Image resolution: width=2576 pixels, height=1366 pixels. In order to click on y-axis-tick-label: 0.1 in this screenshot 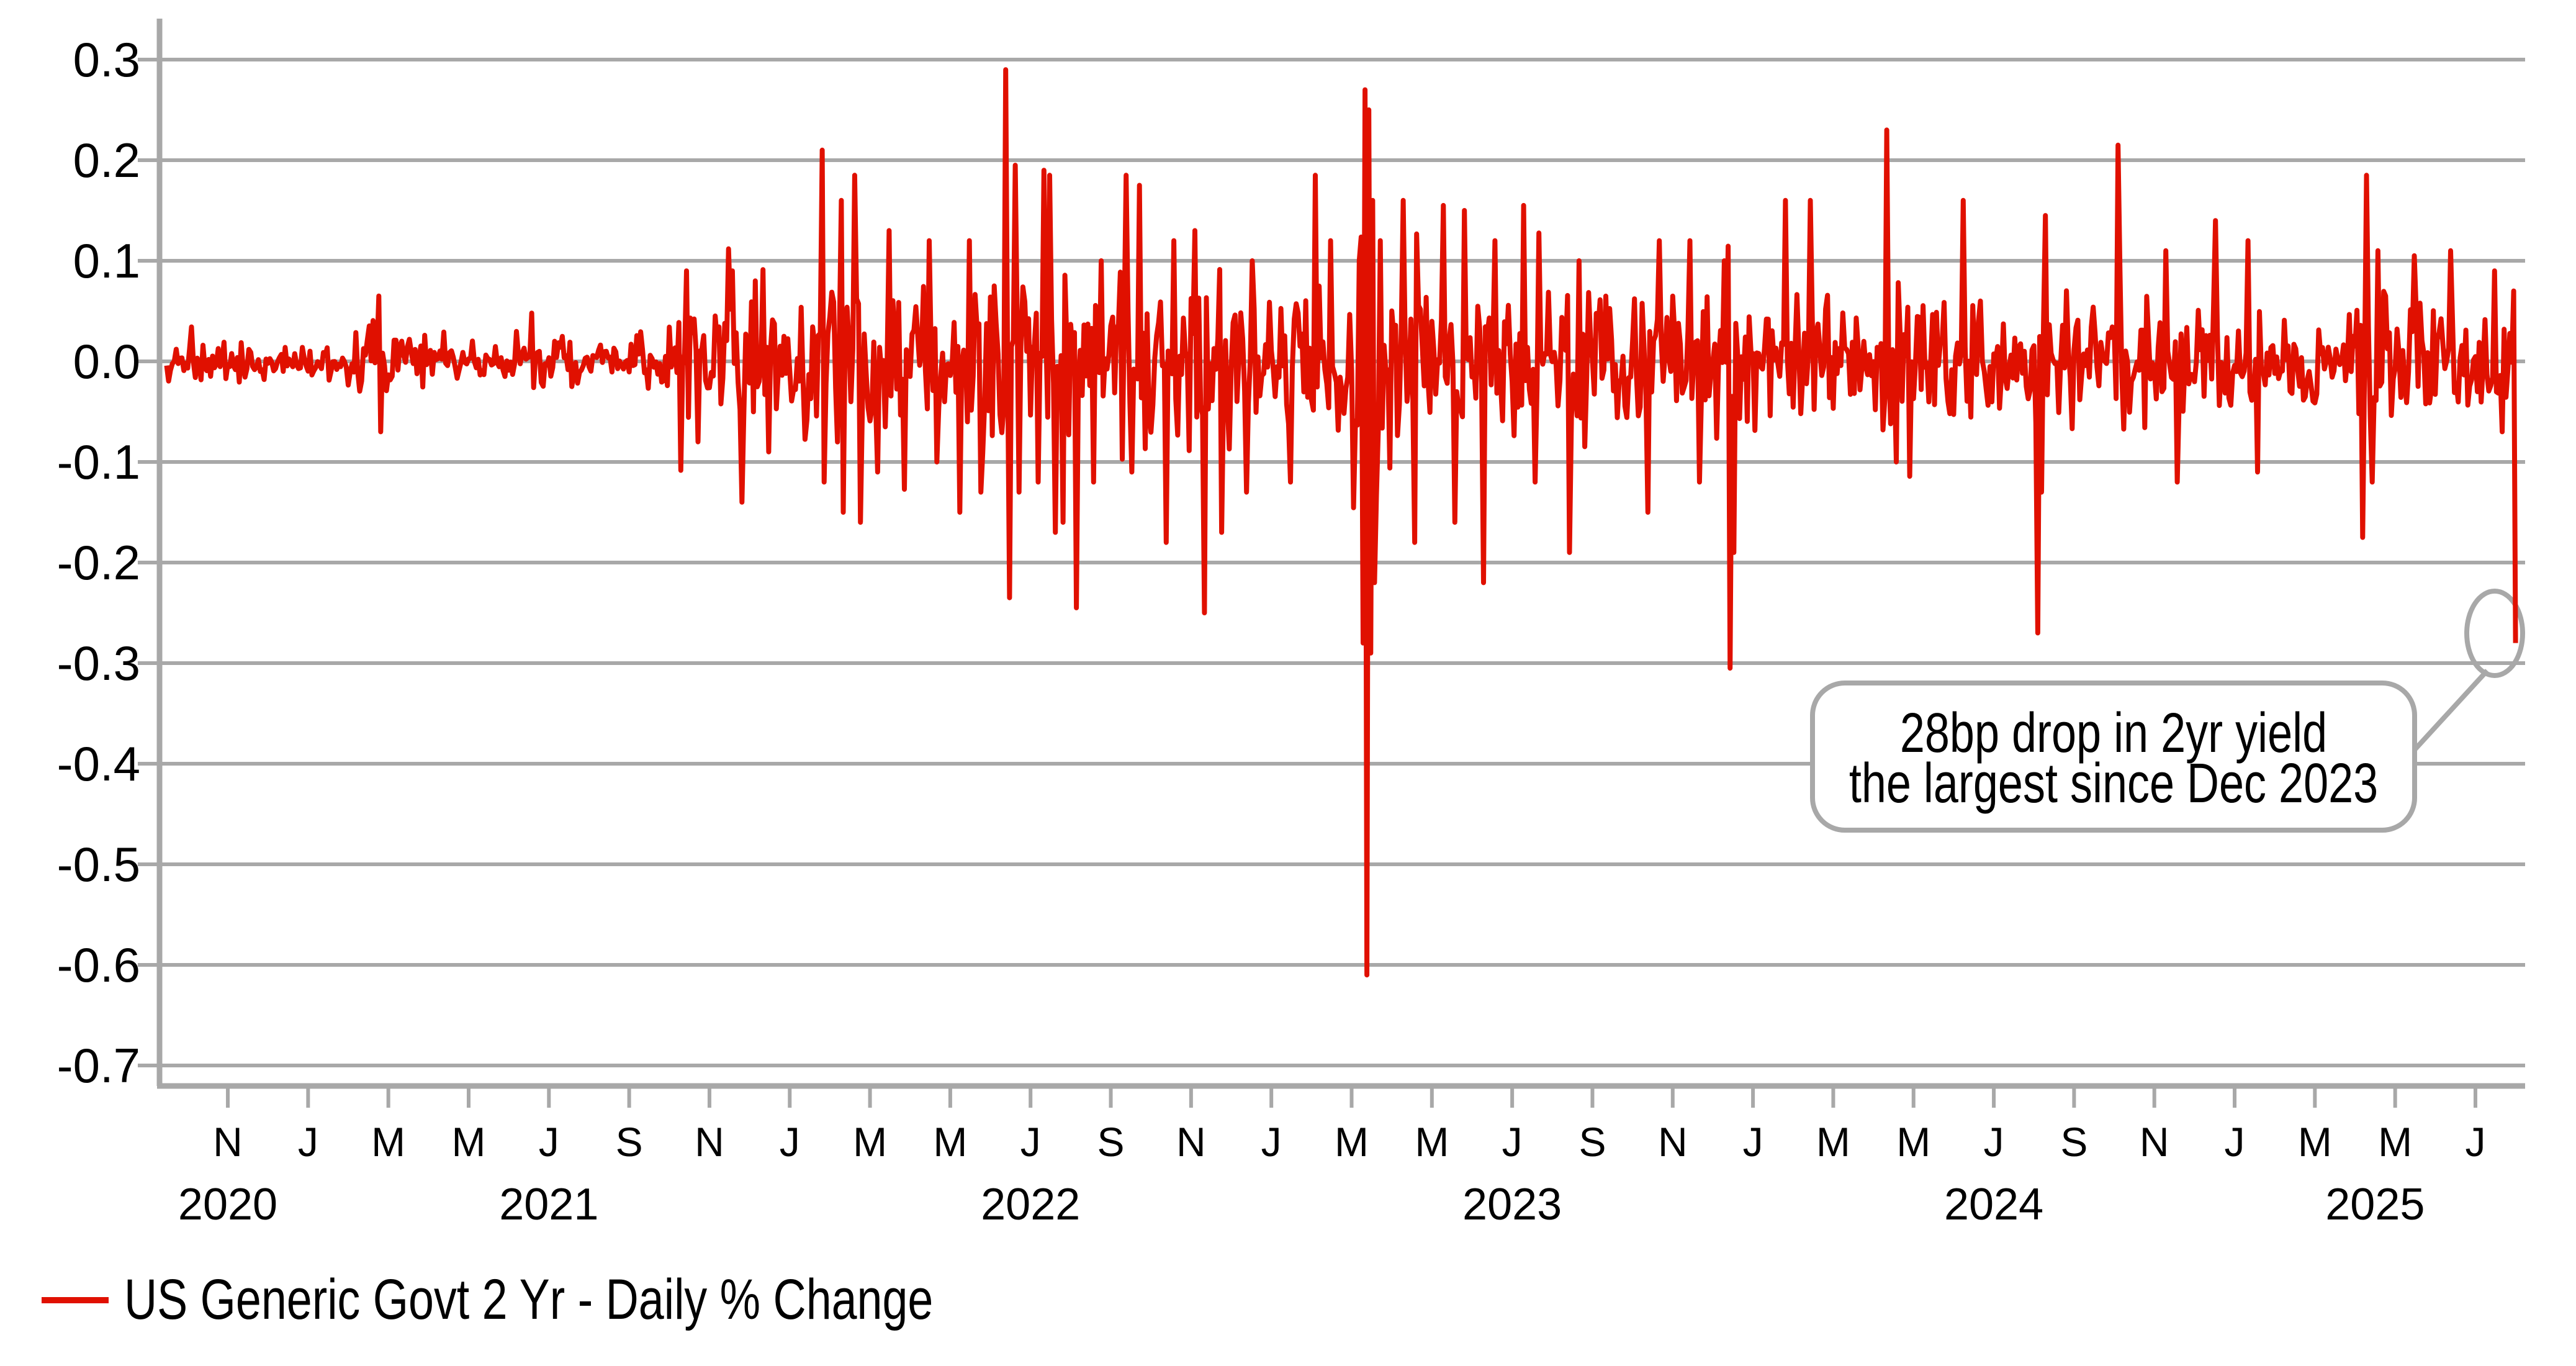, I will do `click(106, 260)`.